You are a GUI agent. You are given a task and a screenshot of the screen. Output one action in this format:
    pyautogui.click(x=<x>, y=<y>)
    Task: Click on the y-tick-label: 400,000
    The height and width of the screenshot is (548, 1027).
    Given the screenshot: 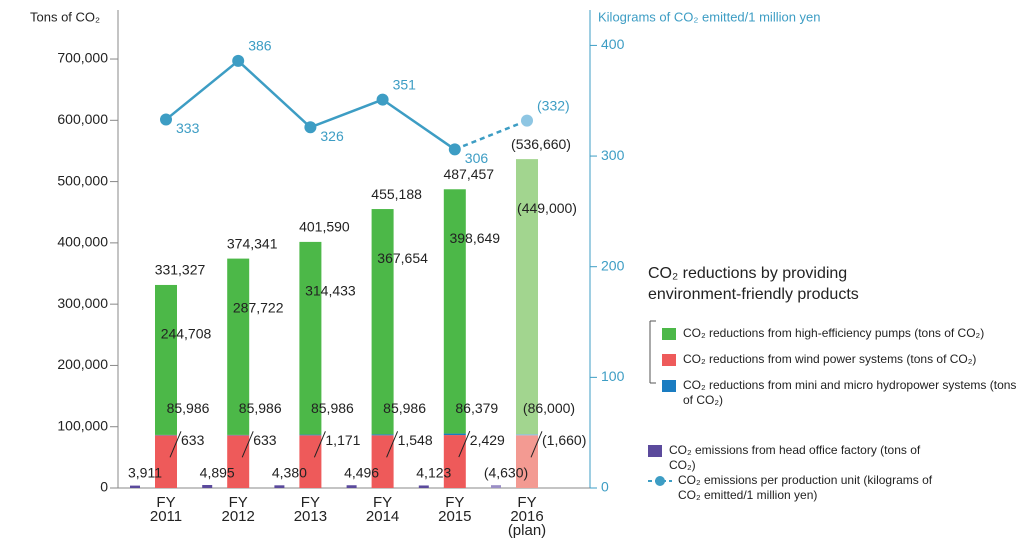 What is the action you would take?
    pyautogui.click(x=82, y=242)
    